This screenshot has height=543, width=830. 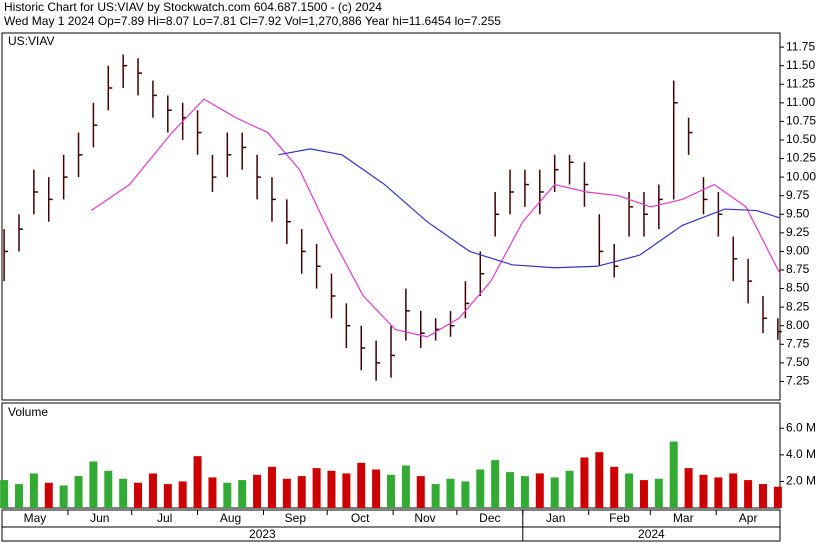 What do you see at coordinates (529, 208) in the screenshot?
I see `moving-average` at bounding box center [529, 208].